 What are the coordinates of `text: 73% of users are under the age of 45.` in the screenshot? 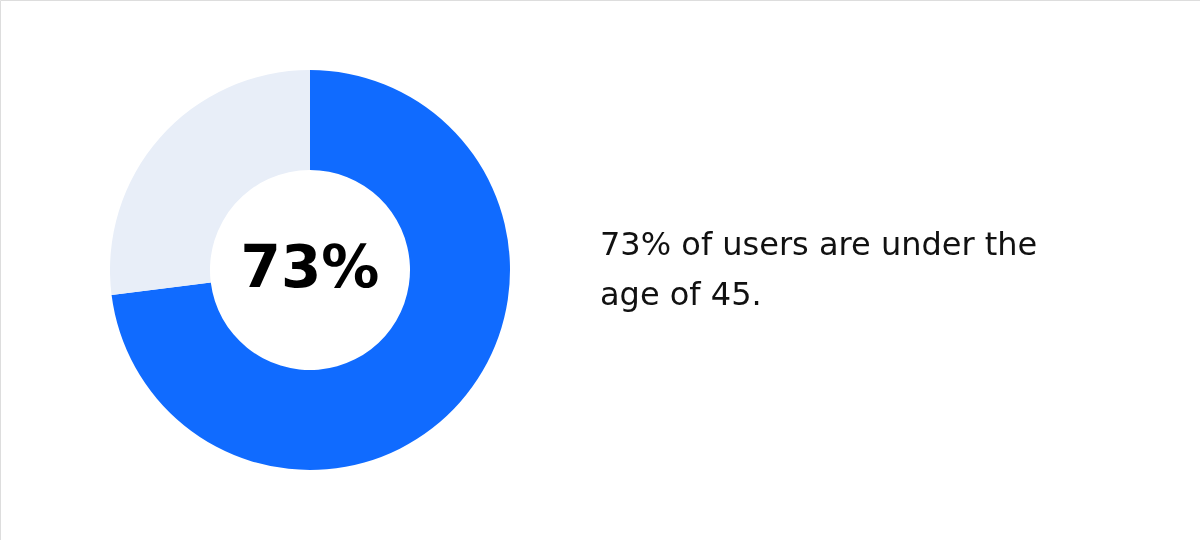 It's located at (819, 269).